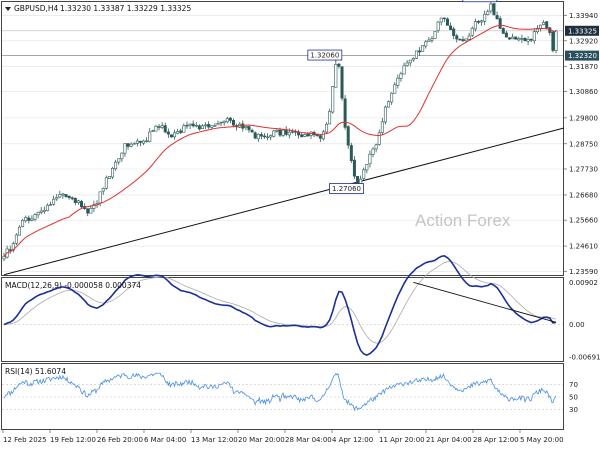 This screenshot has height=450, width=600. What do you see at coordinates (577, 325) in the screenshot?
I see `macd-tick-label: 0.00` at bounding box center [577, 325].